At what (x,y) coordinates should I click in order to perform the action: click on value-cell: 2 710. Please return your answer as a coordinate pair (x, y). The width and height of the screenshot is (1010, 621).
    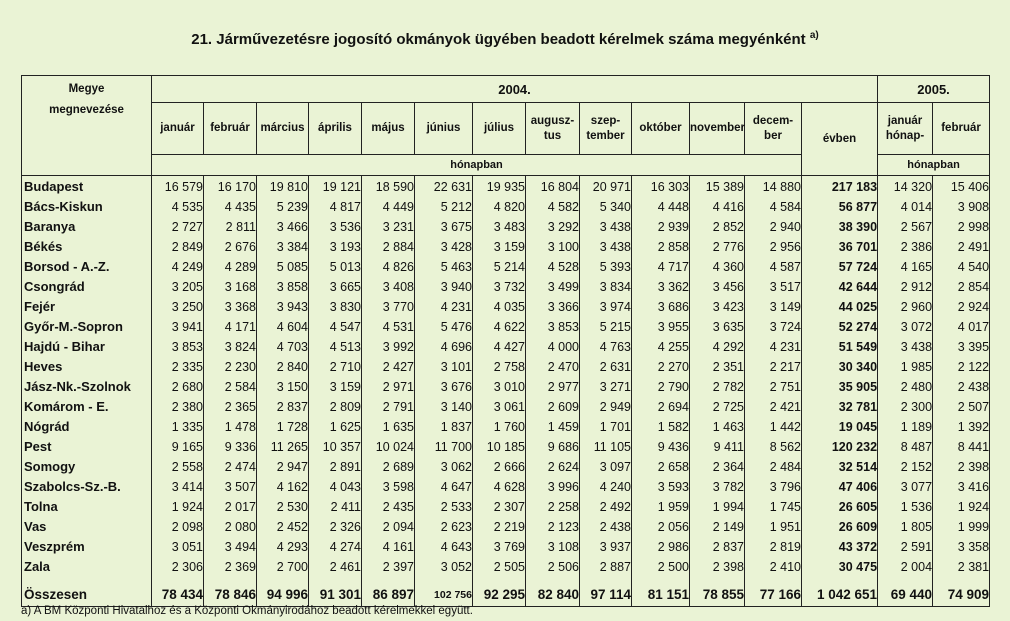
    Looking at the image, I should click on (335, 367).